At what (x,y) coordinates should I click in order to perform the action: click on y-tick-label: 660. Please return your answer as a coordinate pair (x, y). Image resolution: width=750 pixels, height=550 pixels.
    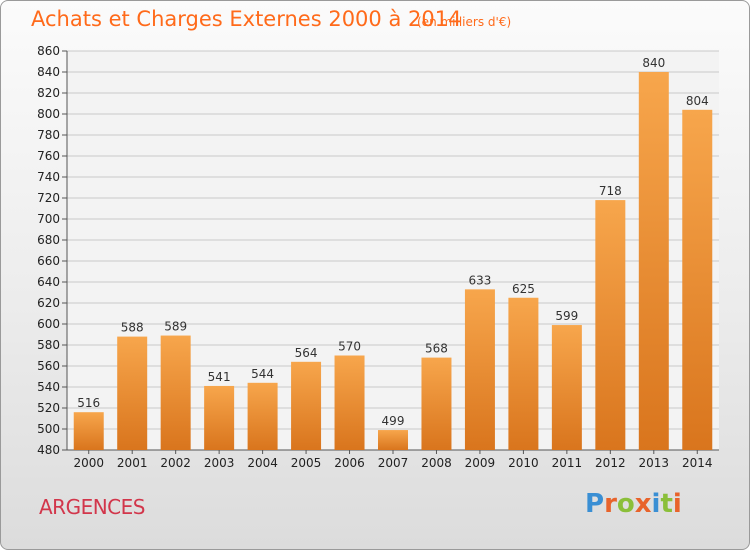
    Looking at the image, I should click on (48, 261).